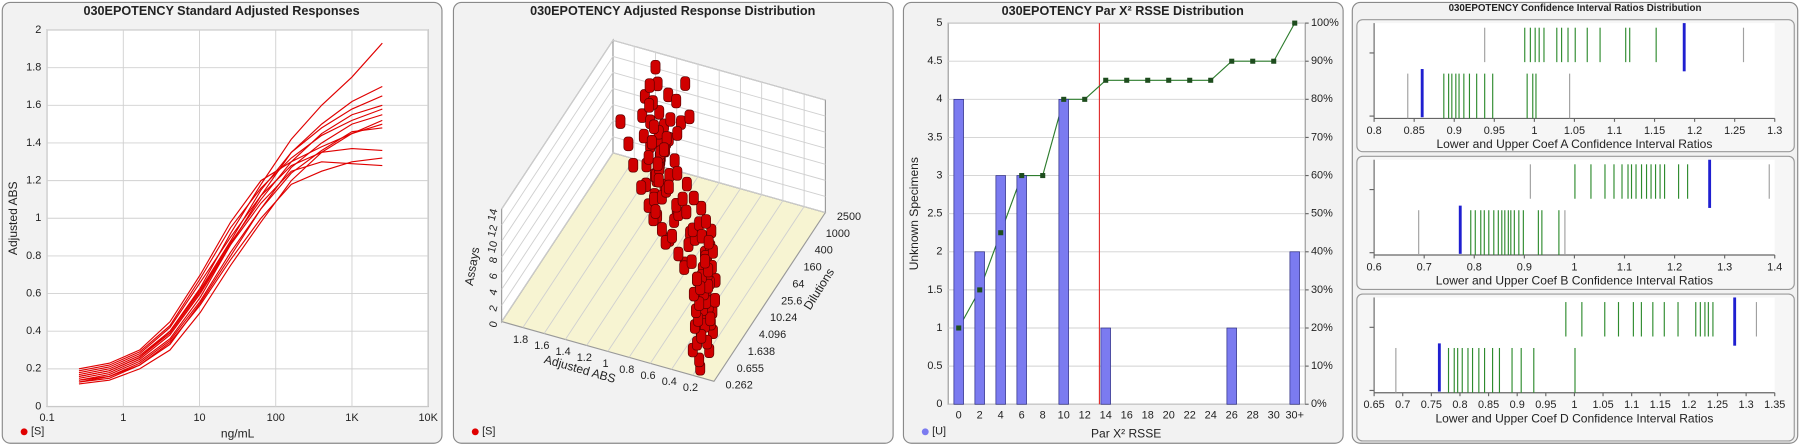 Image resolution: width=1800 pixels, height=448 pixels. Describe the element at coordinates (38, 30) in the screenshot. I see `y-tick-label: 2` at that location.